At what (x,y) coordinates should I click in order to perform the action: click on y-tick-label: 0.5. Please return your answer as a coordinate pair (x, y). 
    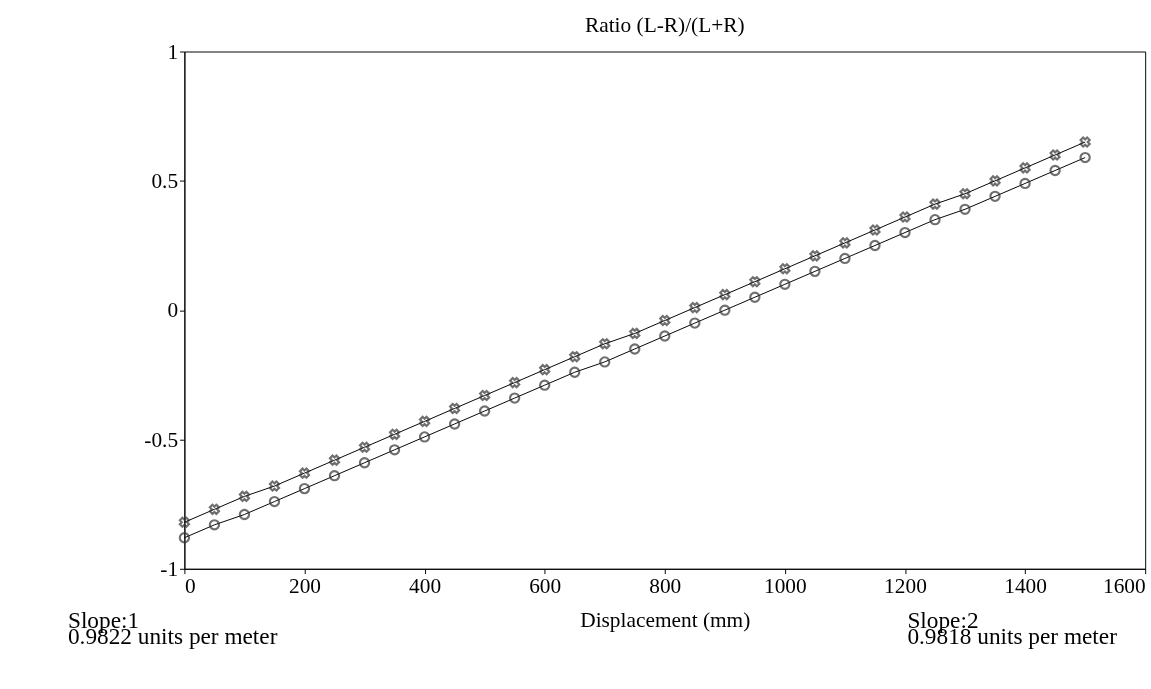
    Looking at the image, I should click on (165, 181).